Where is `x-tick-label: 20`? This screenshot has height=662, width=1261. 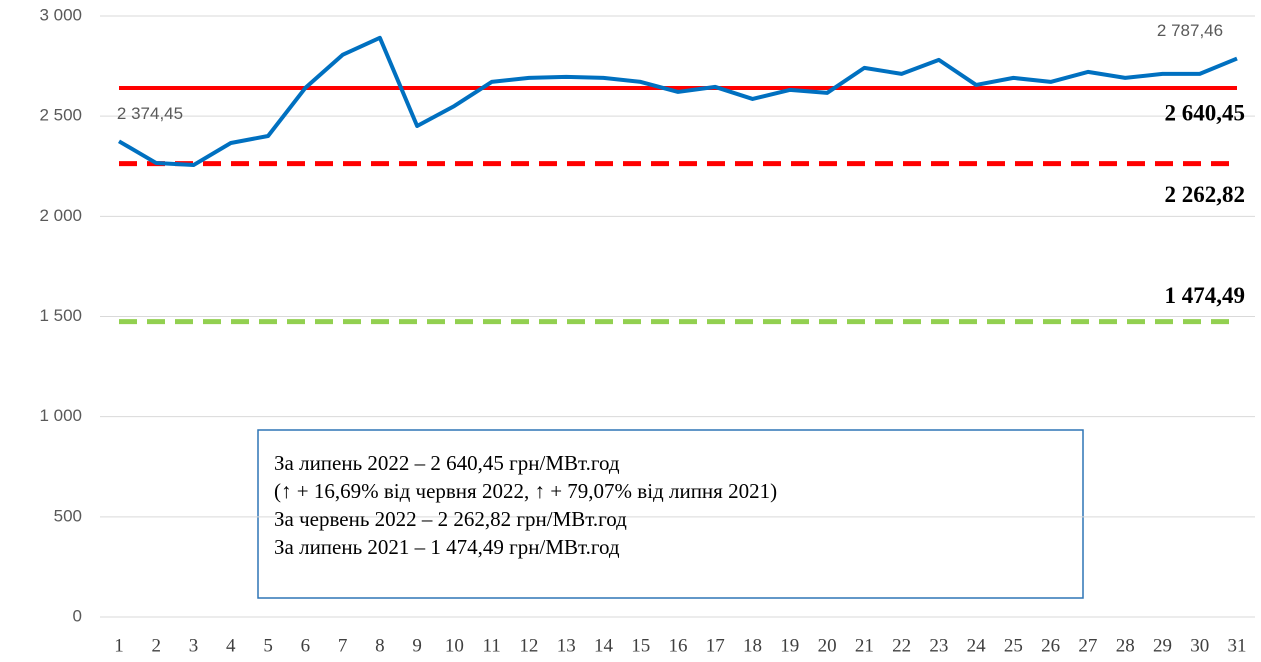 x-tick-label: 20 is located at coordinates (827, 645).